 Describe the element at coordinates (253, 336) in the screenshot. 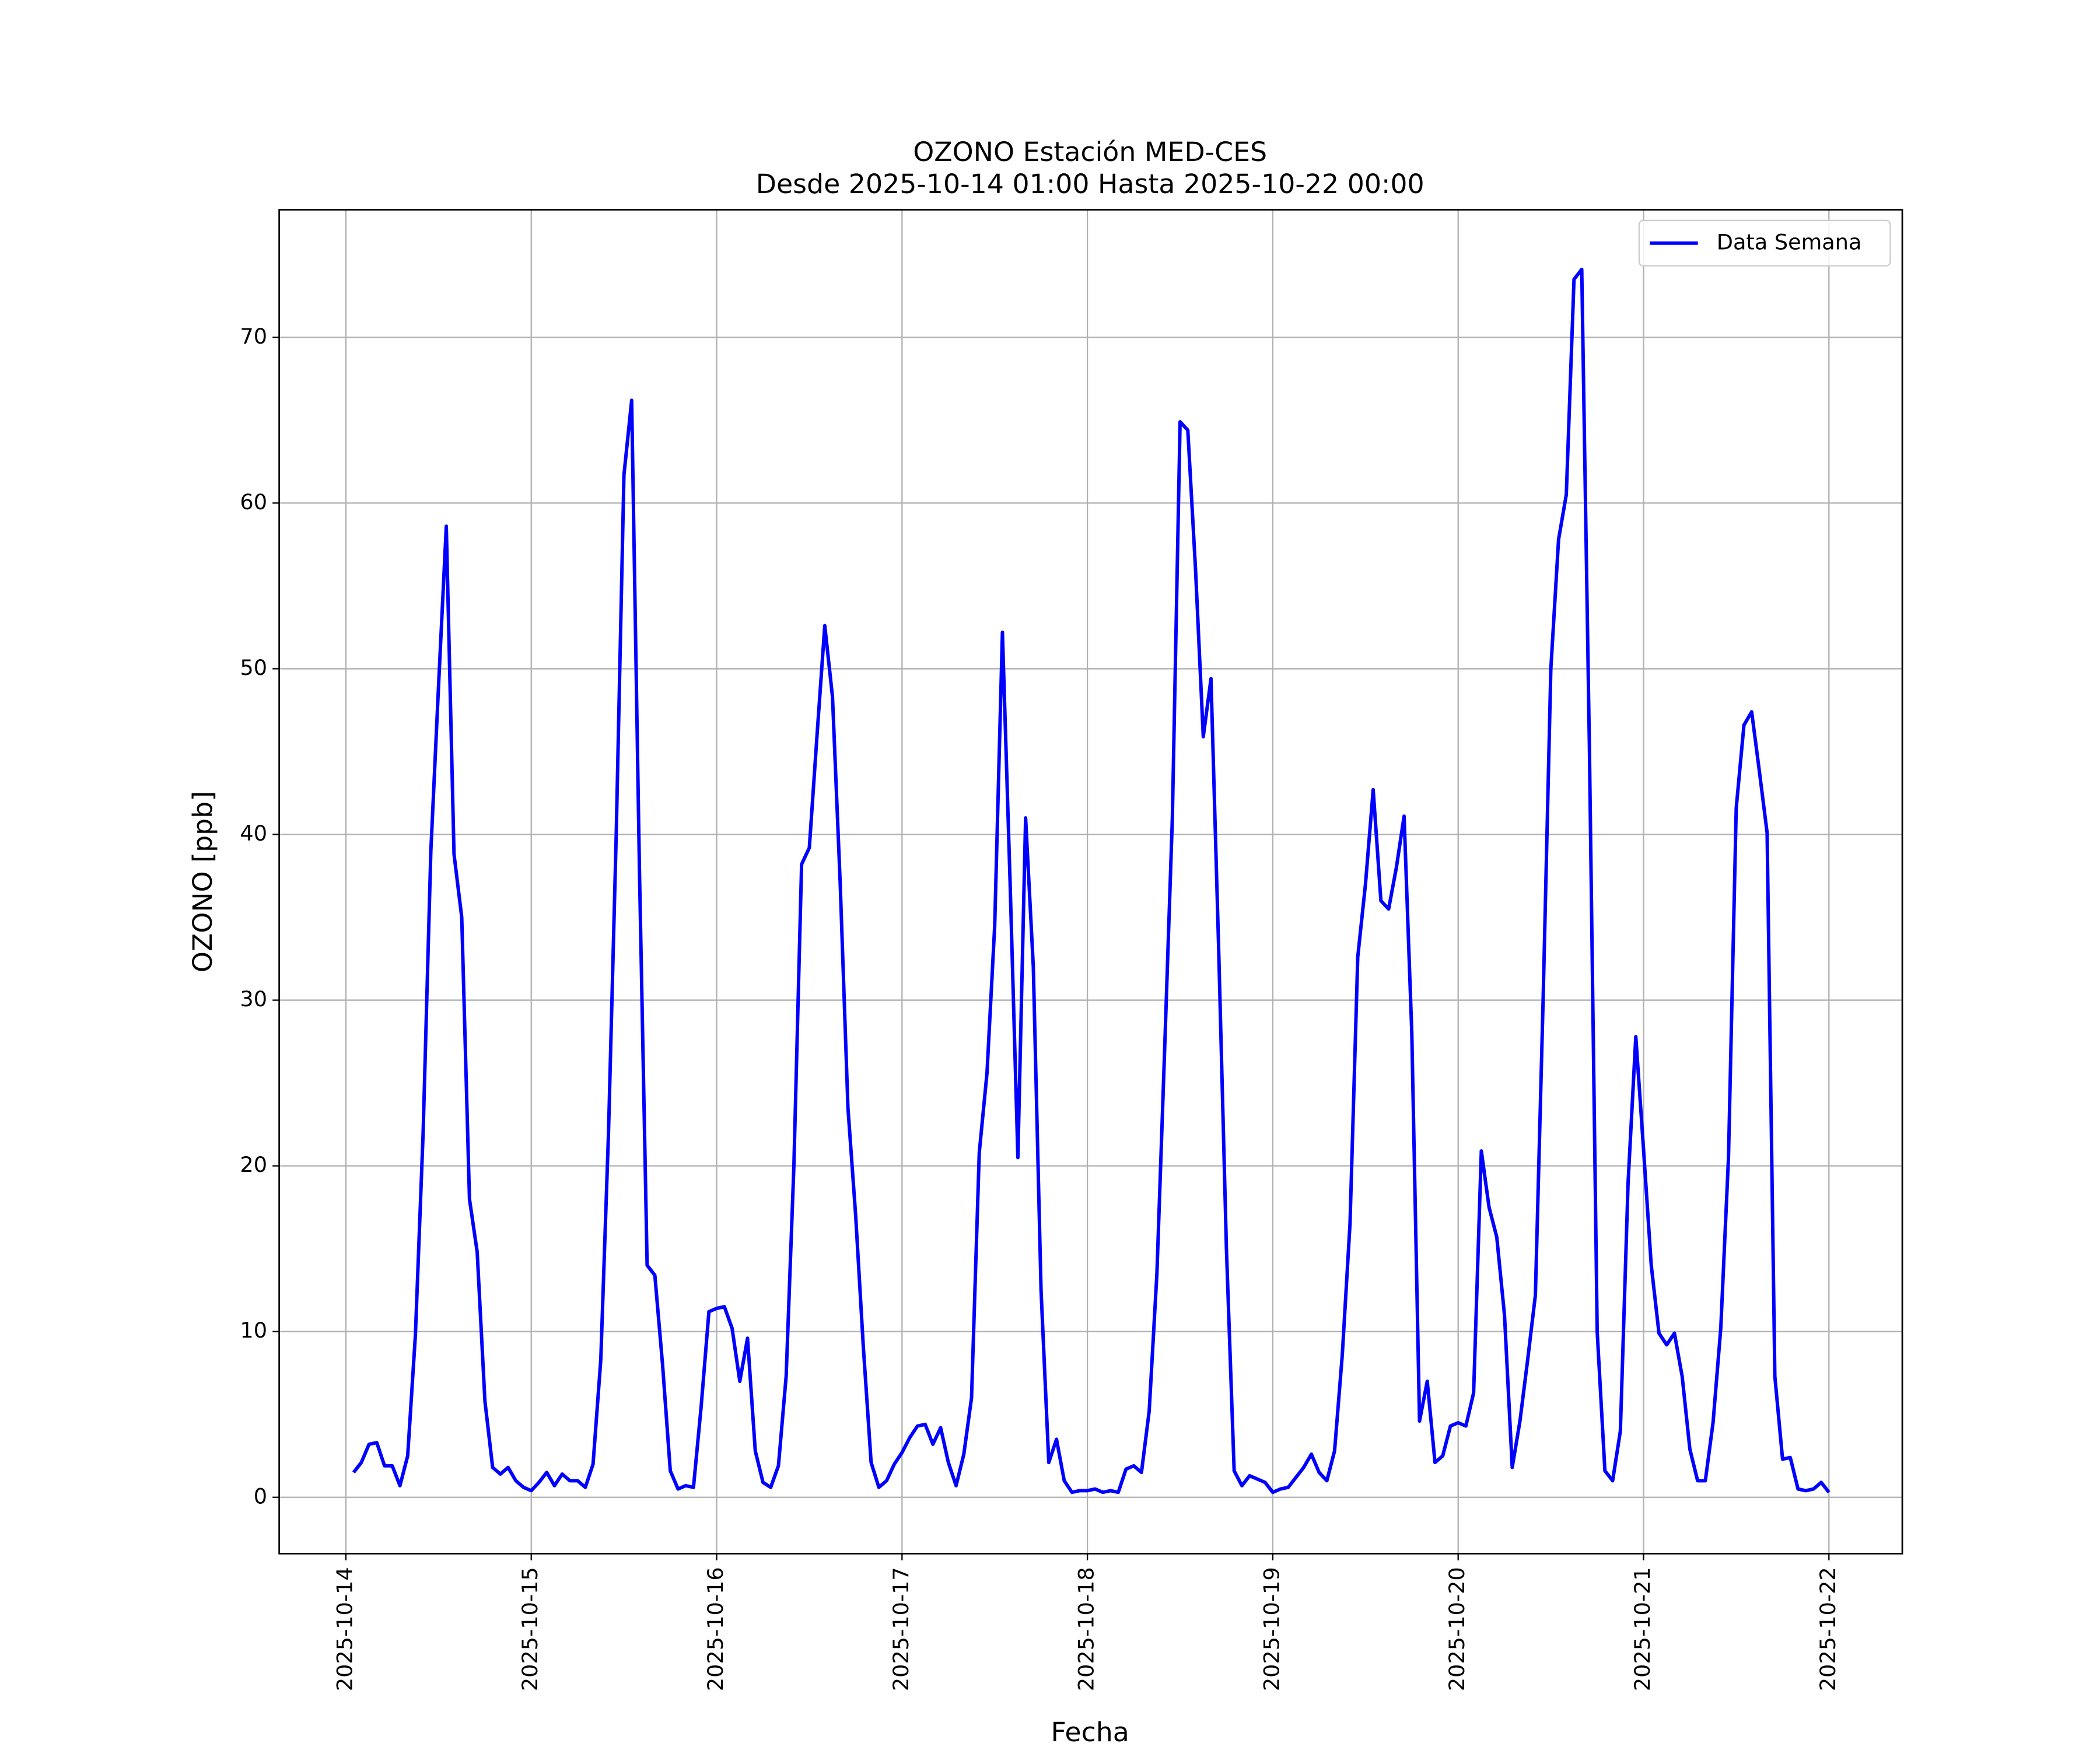

I see `y-tick-label: 70` at that location.